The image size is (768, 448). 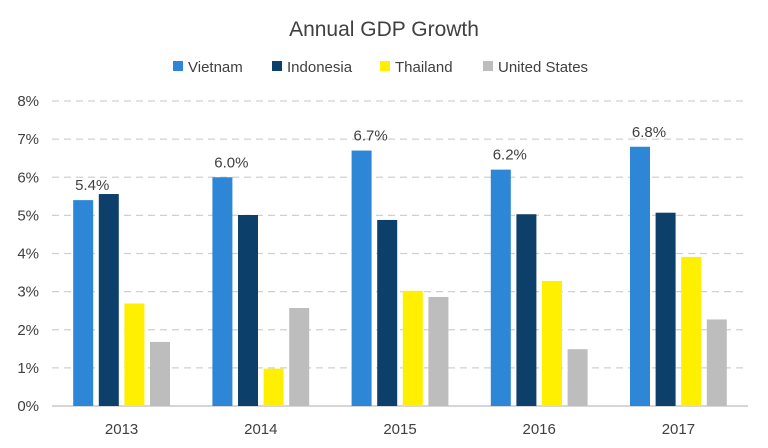 I want to click on data-label-2015: 6.7%, so click(x=370, y=136).